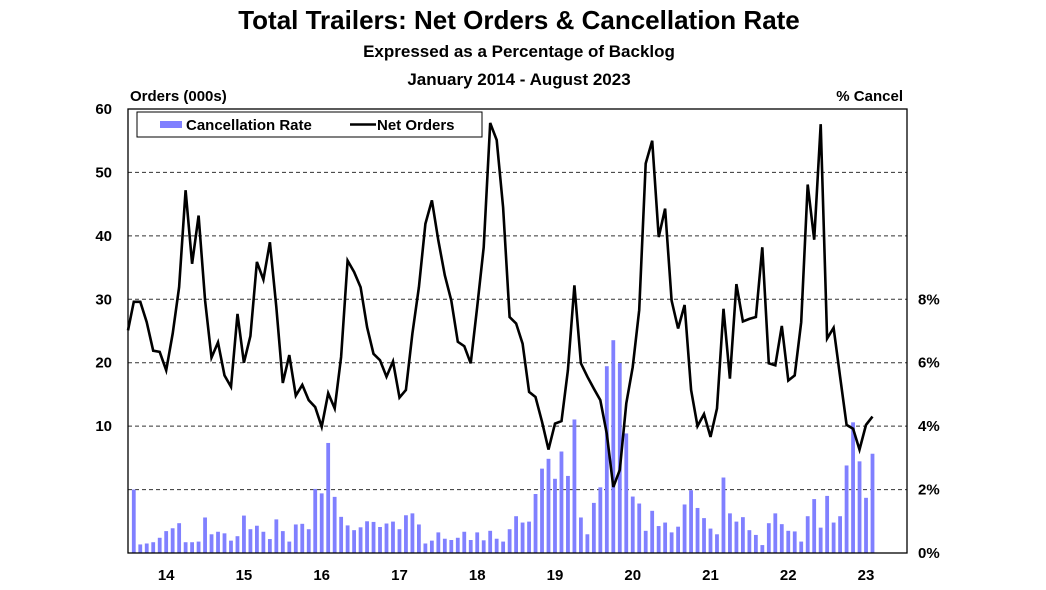  What do you see at coordinates (249, 125) in the screenshot?
I see `legend-label-cancellation: Cancellation Rate` at bounding box center [249, 125].